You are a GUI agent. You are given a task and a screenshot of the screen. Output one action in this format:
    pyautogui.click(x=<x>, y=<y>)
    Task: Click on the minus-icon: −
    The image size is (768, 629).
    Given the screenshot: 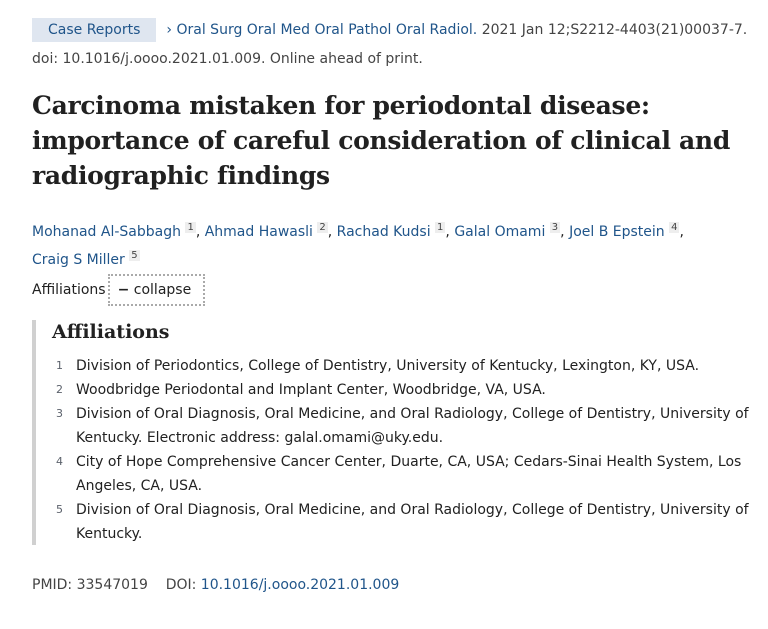 What is the action you would take?
    pyautogui.click(x=123, y=290)
    